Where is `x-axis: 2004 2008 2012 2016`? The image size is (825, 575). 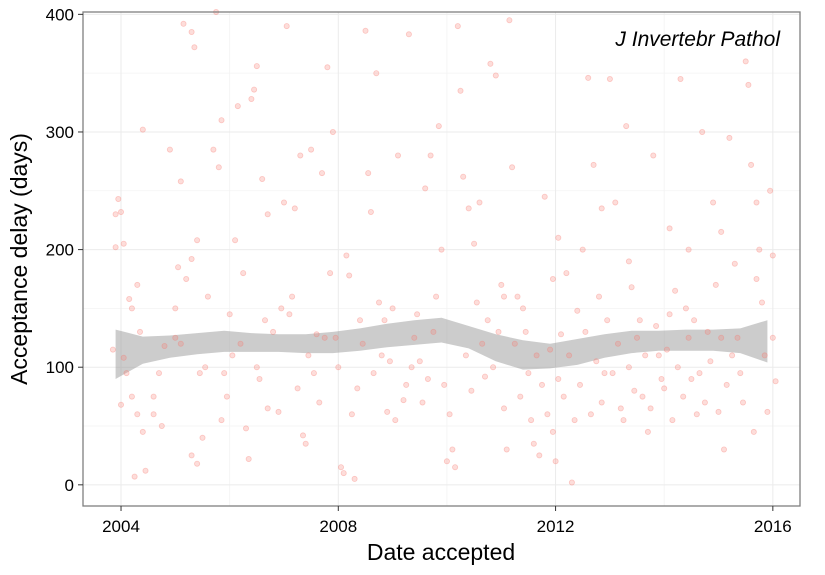 x-axis: 2004 2008 2012 2016 is located at coordinates (447, 521).